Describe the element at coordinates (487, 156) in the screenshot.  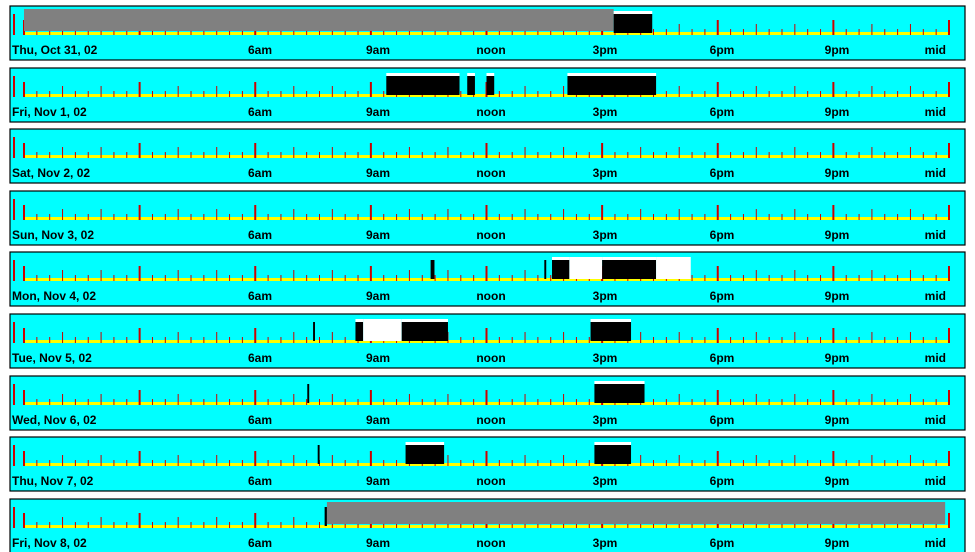
I see `day-row: Sat, Nov 2, 02 6am 9am noon 3pm 6pm 9pm mid` at that location.